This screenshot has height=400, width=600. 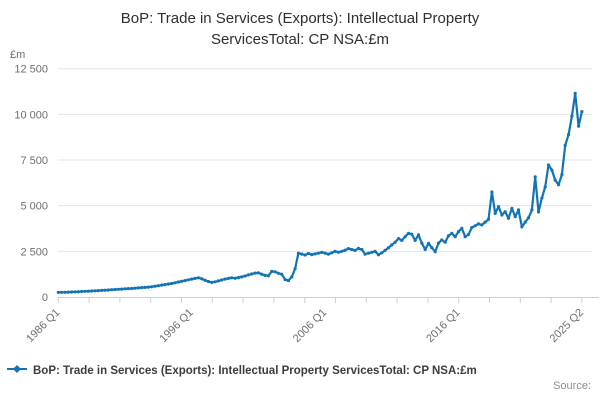 What do you see at coordinates (300, 39) in the screenshot?
I see `chart-title-line2: ServicesTotal: CP NSA:£m` at bounding box center [300, 39].